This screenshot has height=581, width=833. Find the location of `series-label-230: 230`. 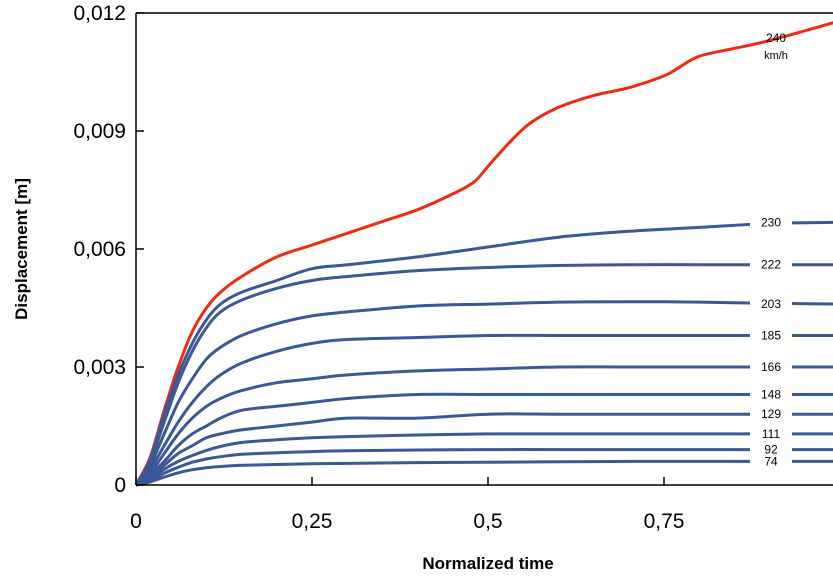

series-label-230: 230 is located at coordinates (771, 222).